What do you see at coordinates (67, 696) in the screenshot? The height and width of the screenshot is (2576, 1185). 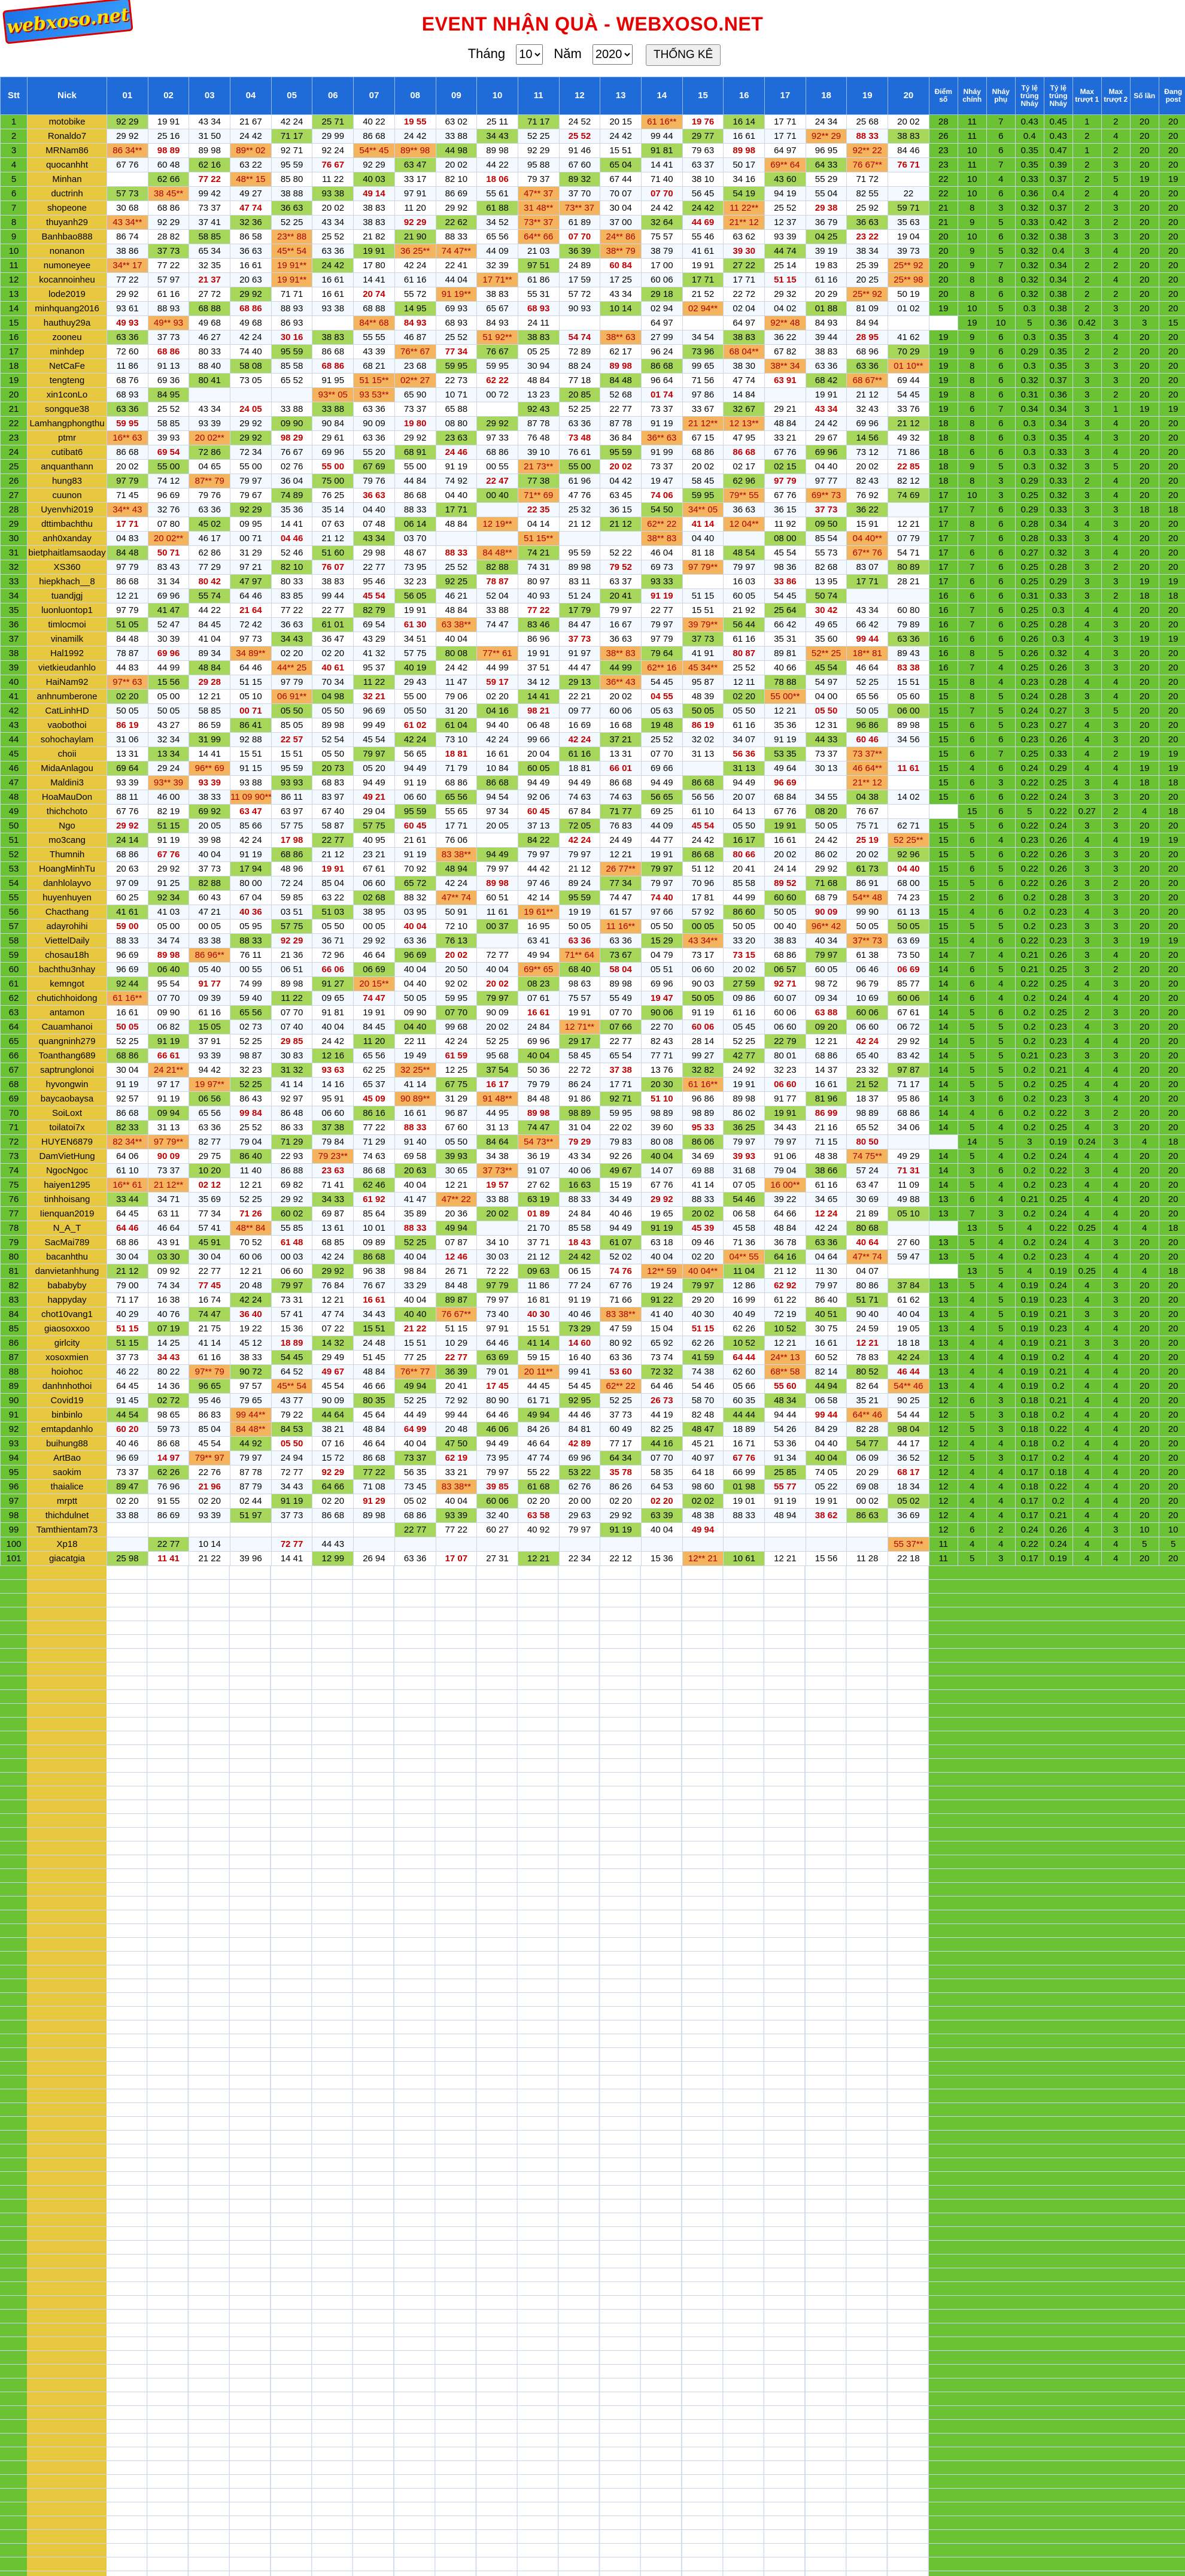 I see `nick-cell: anhnumberone` at bounding box center [67, 696].